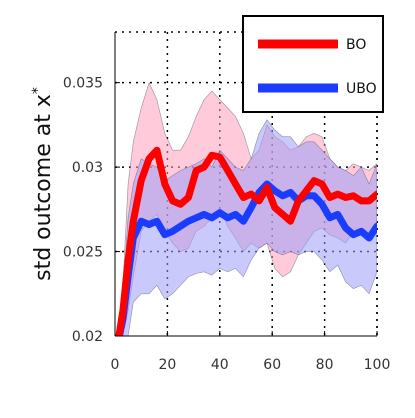  I want to click on x-tick-label-0: 0, so click(115, 365).